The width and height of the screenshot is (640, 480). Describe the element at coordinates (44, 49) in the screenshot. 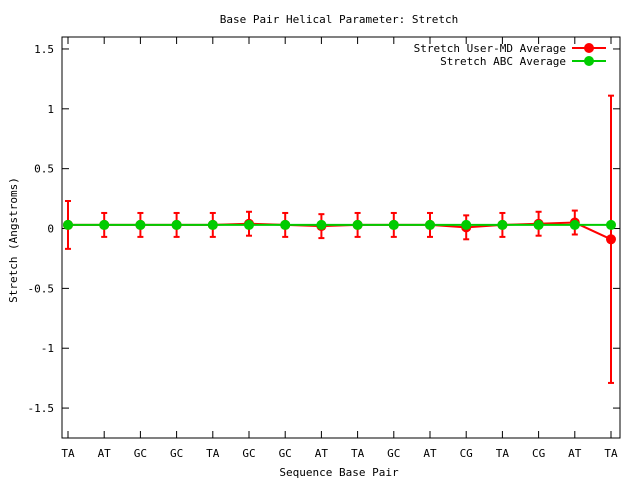

I see `y-tick-label: 1.5` at that location.